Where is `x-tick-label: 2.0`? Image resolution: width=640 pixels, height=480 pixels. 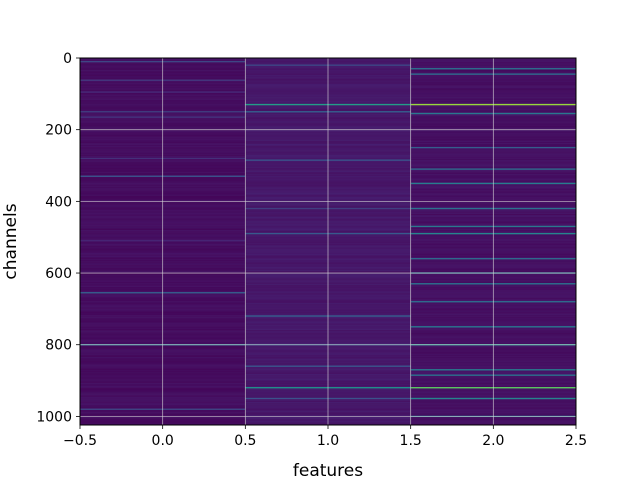
x-tick-label: 2.0 is located at coordinates (493, 441).